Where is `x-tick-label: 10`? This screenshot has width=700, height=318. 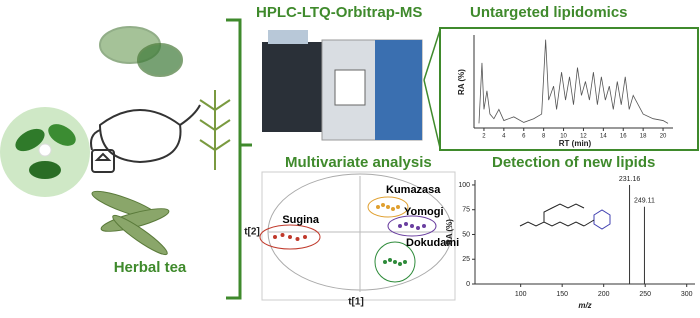 x-tick-label: 10 is located at coordinates (563, 137).